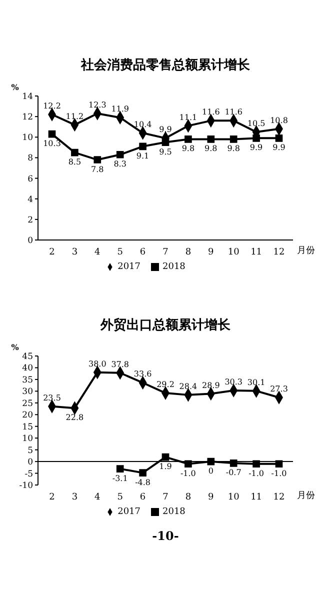 This screenshot has height=600, width=331. What do you see at coordinates (165, 151) in the screenshot?
I see `data-label: 9.5` at bounding box center [165, 151].